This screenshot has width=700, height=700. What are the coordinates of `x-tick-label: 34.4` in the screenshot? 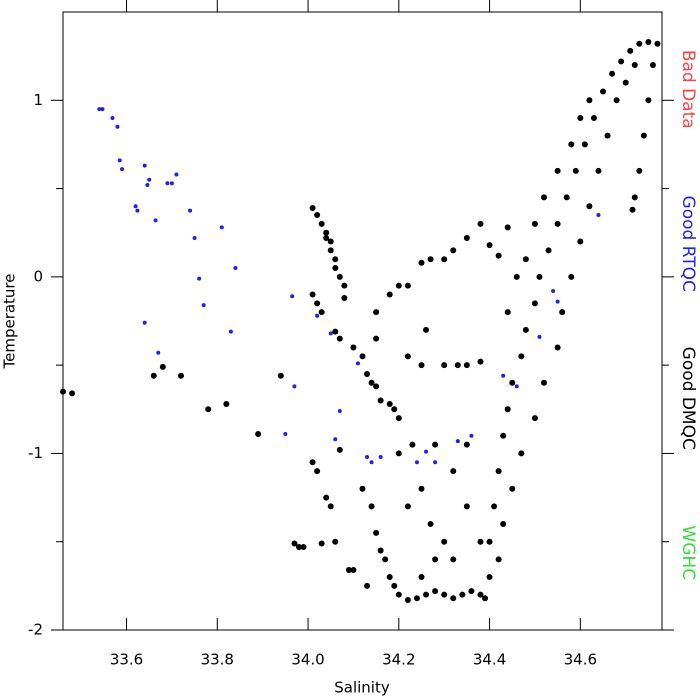 It's located at (489, 660).